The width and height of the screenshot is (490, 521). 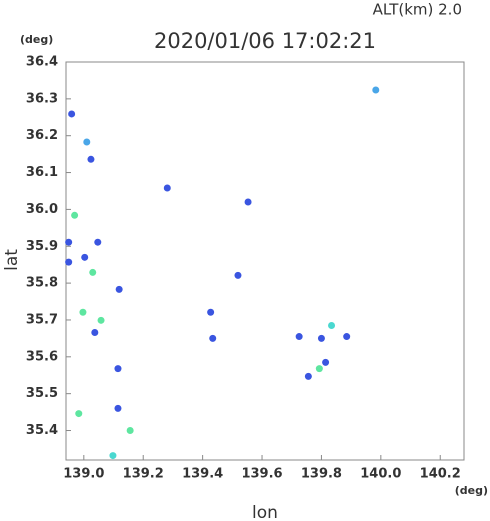 What do you see at coordinates (42, 246) in the screenshot?
I see `y-tick-label: 35.9` at bounding box center [42, 246].